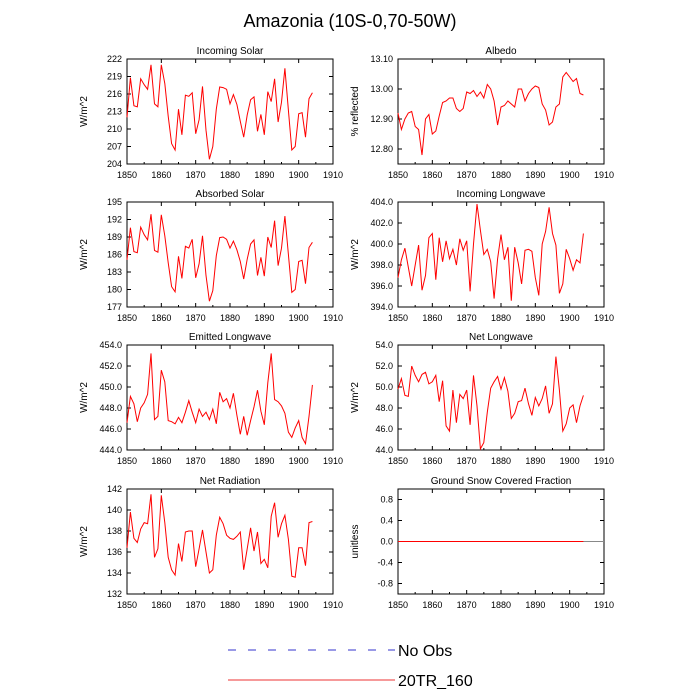 This screenshot has height=700, width=700. Describe the element at coordinates (381, 149) in the screenshot. I see `y-tick-label: 12.80` at that location.